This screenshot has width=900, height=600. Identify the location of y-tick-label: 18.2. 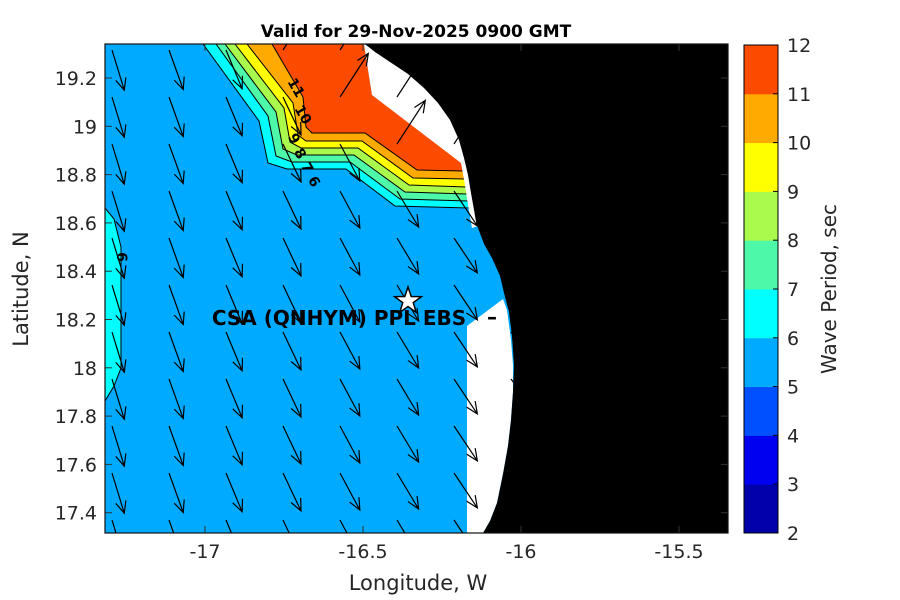
(76, 321).